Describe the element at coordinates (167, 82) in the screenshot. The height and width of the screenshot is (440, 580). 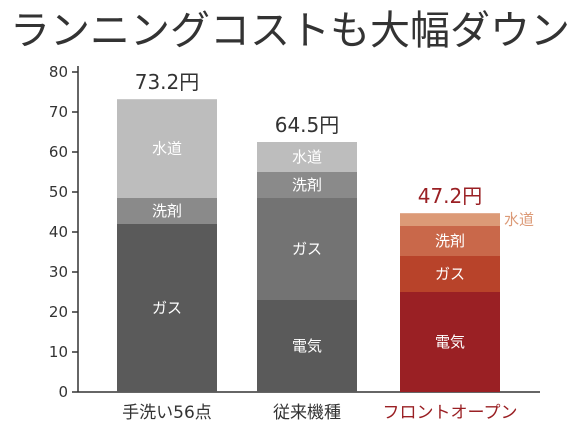
I see `total-label: 73.2円` at that location.